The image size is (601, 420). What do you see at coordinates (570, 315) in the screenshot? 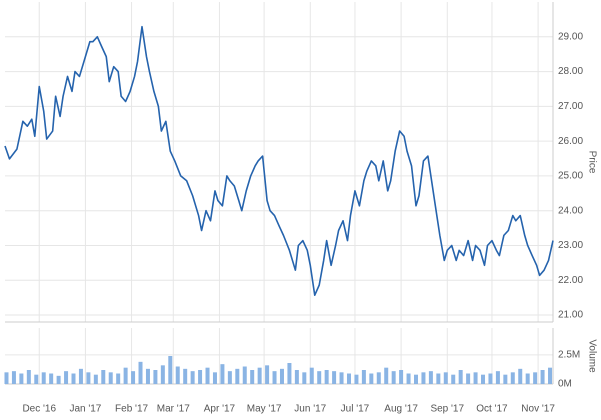
I see `y-tick-label: 21.00` at bounding box center [570, 315].